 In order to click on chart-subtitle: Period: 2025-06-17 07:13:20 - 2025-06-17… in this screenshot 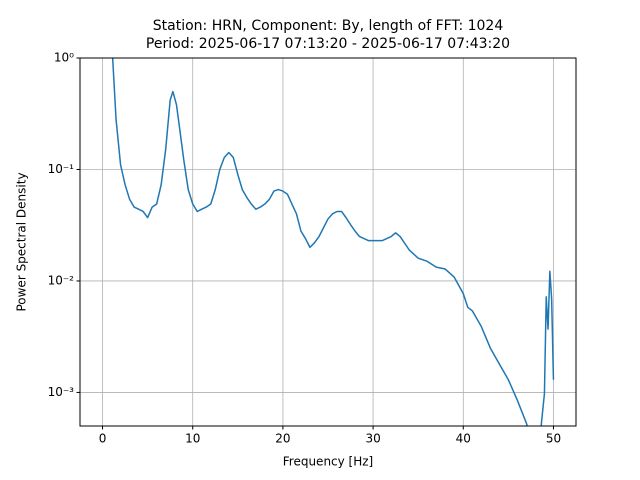, I will do `click(328, 44)`.